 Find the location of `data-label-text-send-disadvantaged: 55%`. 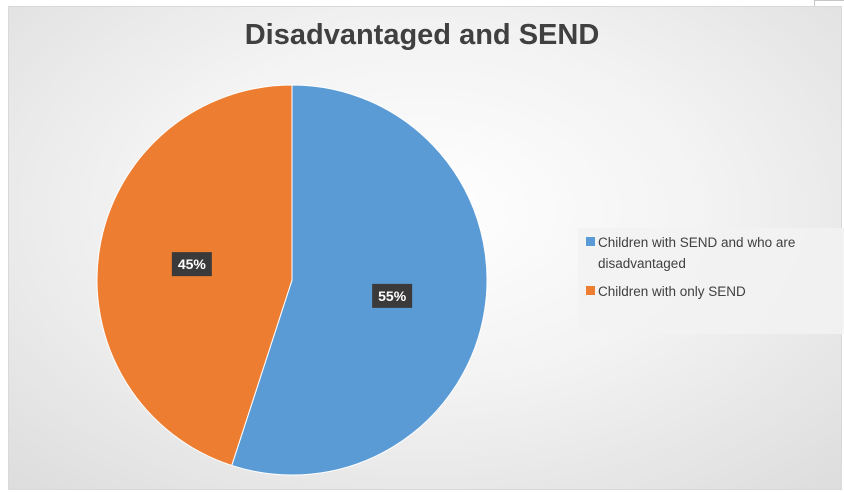

data-label-text-send-disadvantaged: 55% is located at coordinates (392, 296).